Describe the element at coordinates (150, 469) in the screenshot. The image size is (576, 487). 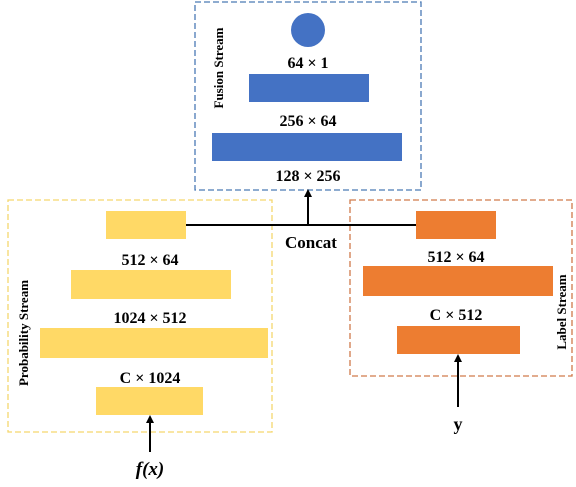
I see `probability-input-label: f(x)` at that location.